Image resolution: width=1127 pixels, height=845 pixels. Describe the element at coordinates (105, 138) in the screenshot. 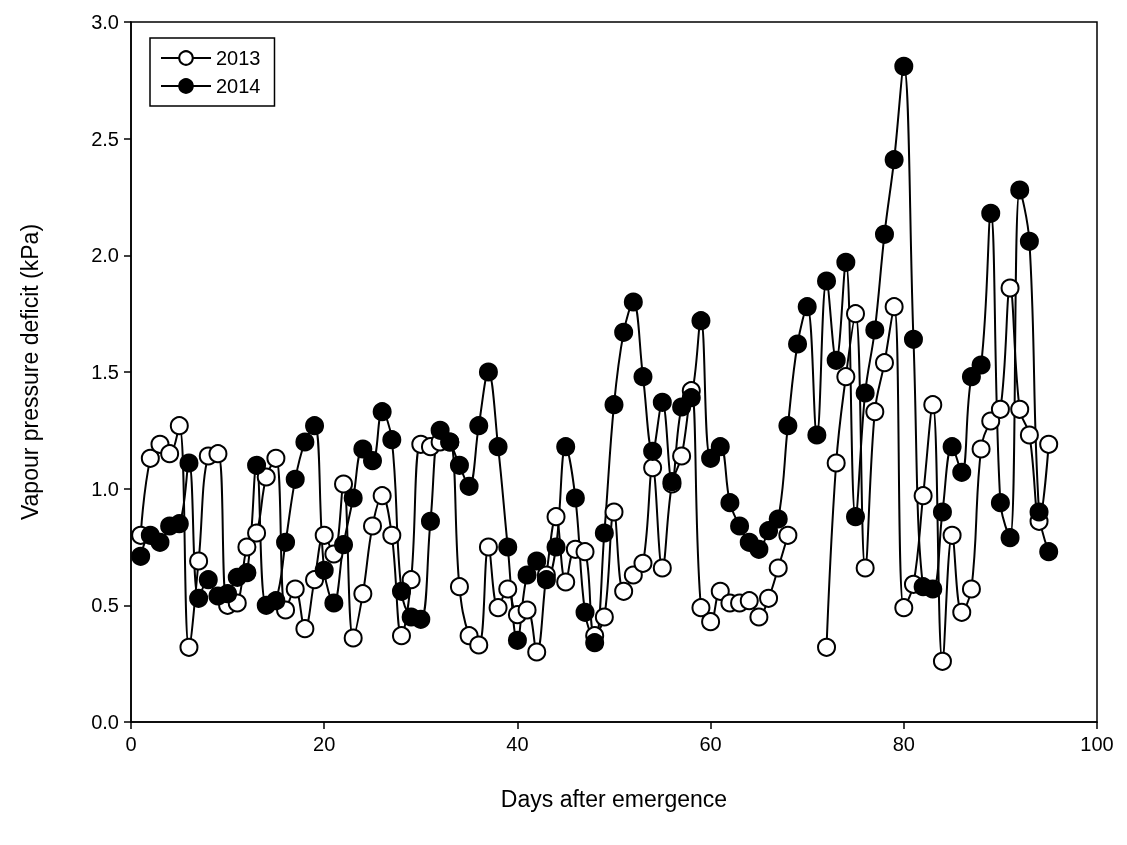

I see `y-tick-label: 2.5` at that location.